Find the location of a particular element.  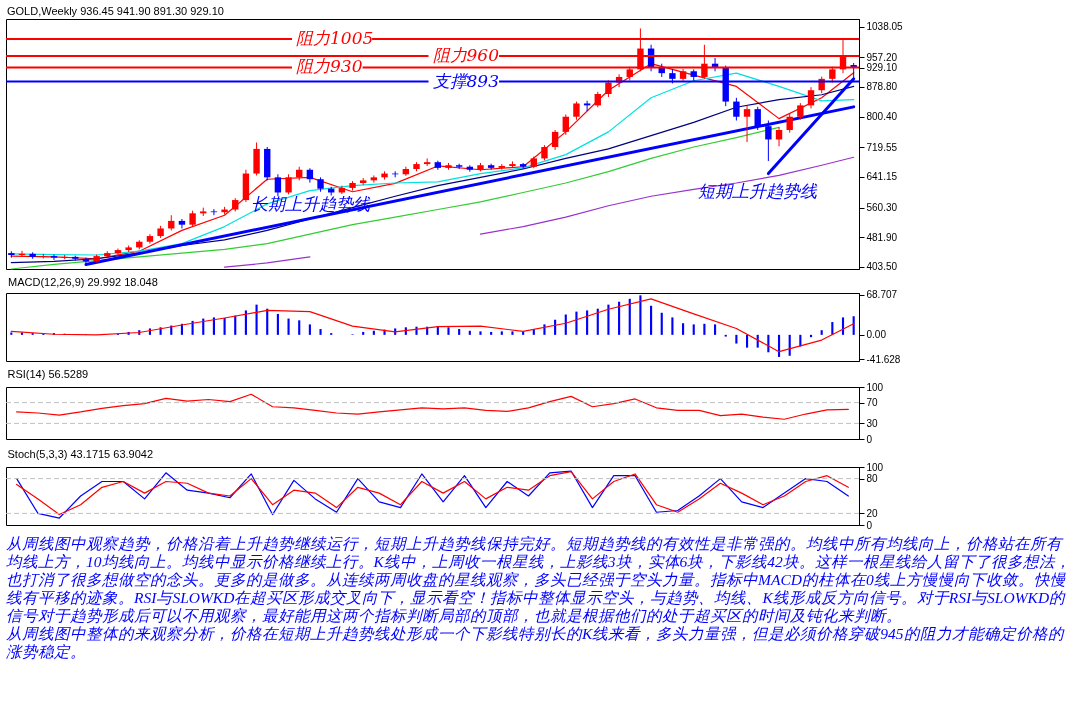

chart-title: GOLD,Weekly 936.45 941.90 891.30 929.10 is located at coordinates (115, 11).